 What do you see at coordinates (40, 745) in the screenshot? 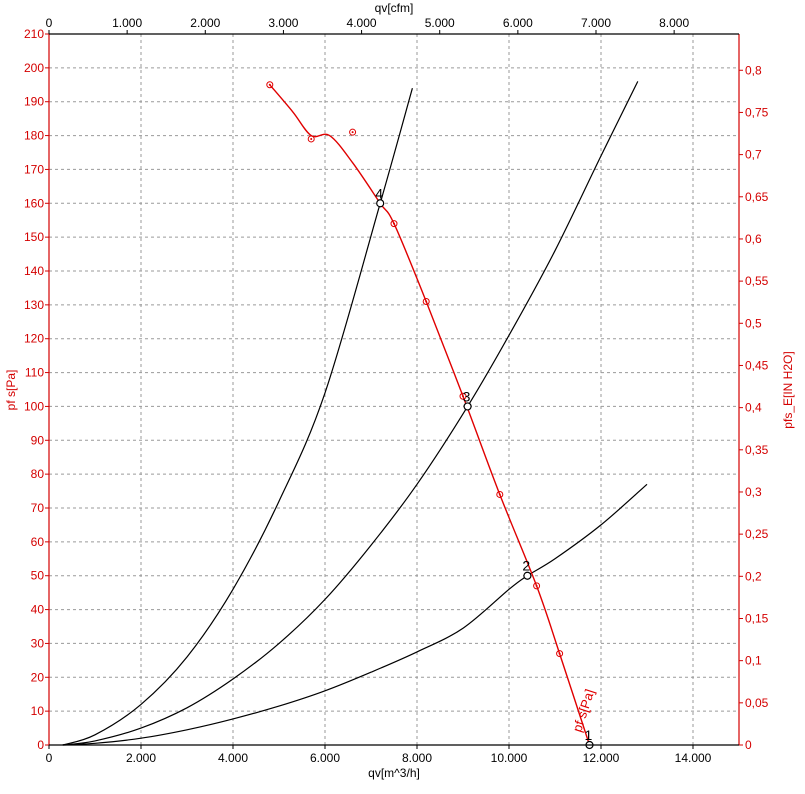
I see `y-tick-label: 0` at bounding box center [40, 745].